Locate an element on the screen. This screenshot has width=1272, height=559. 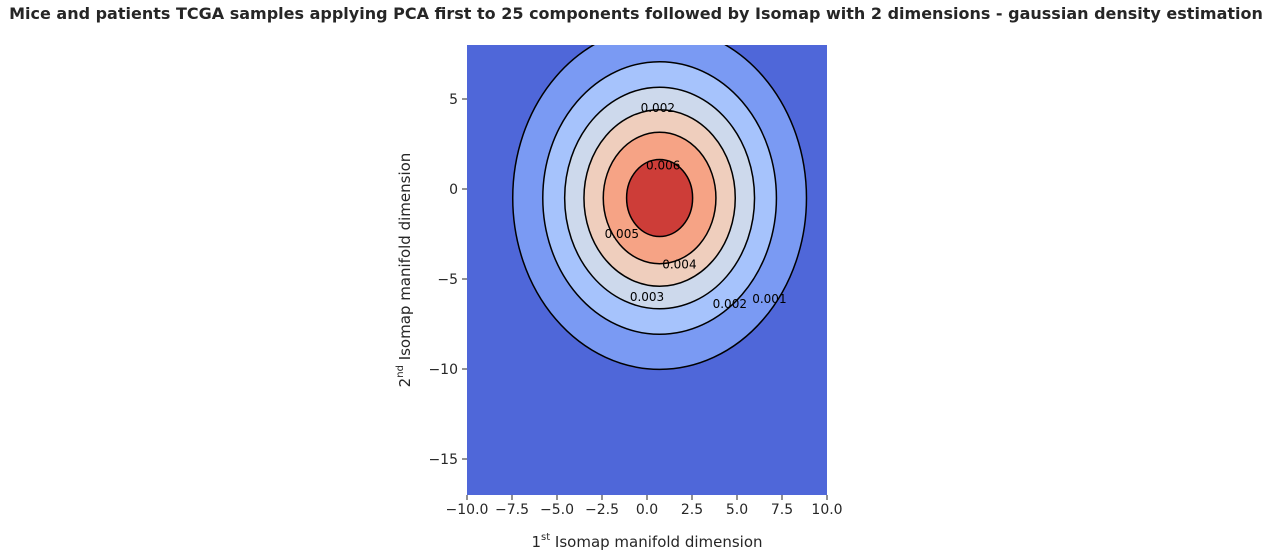
contour-fill-peak is located at coordinates (659, 198).